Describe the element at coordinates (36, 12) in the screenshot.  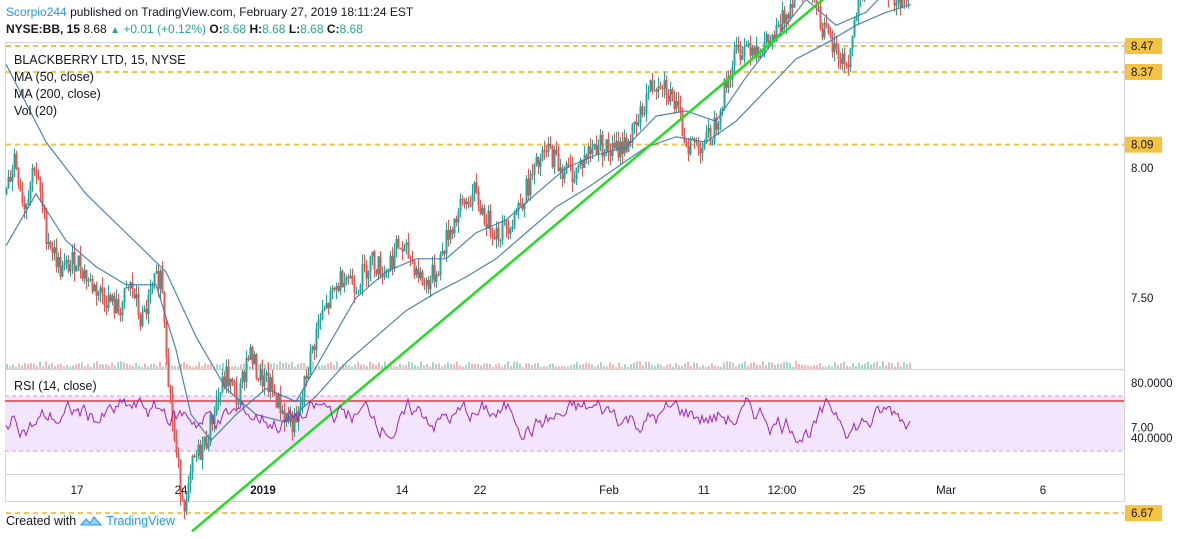
I see `author-link: Scorpio244` at that location.